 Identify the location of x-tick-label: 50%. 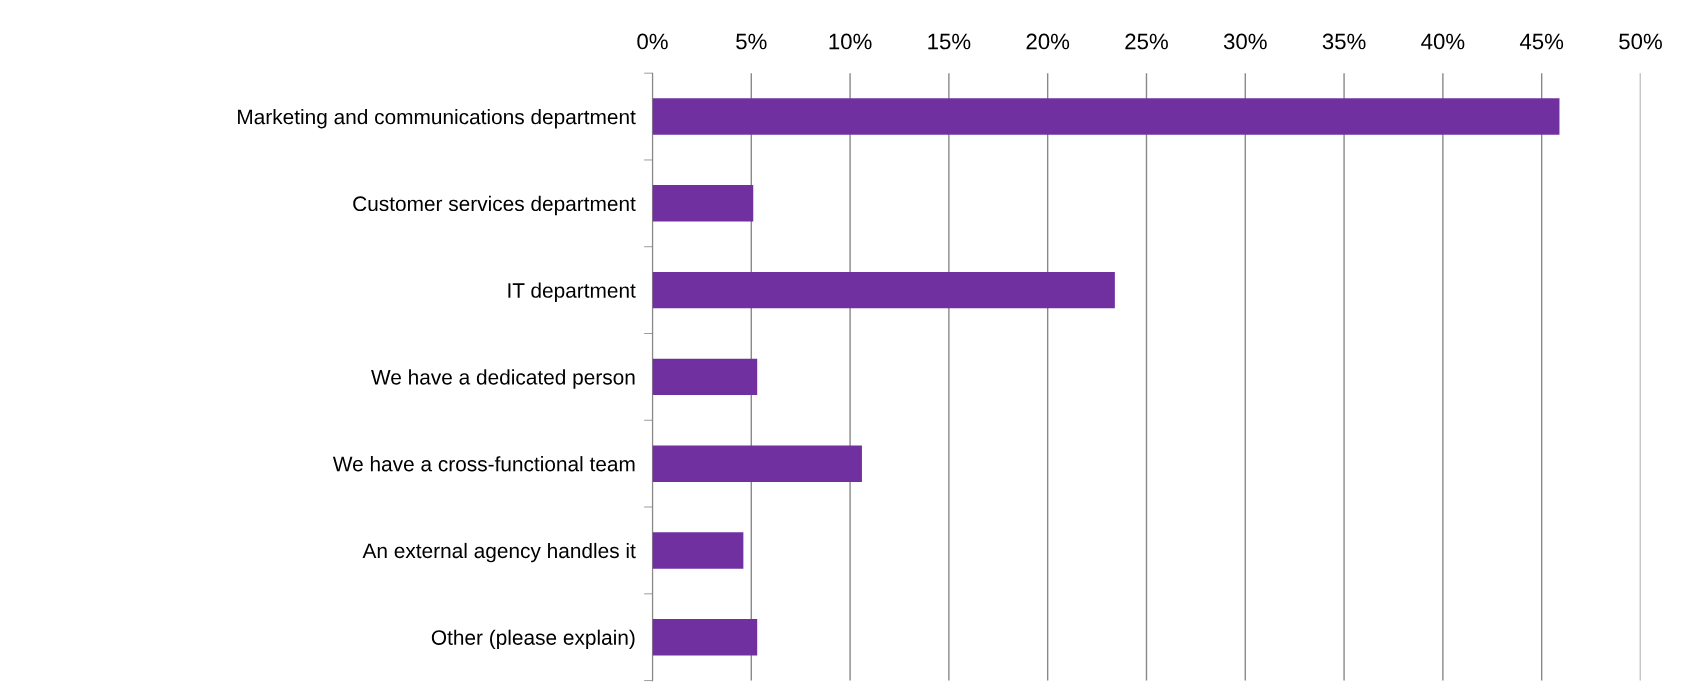
(1640, 41).